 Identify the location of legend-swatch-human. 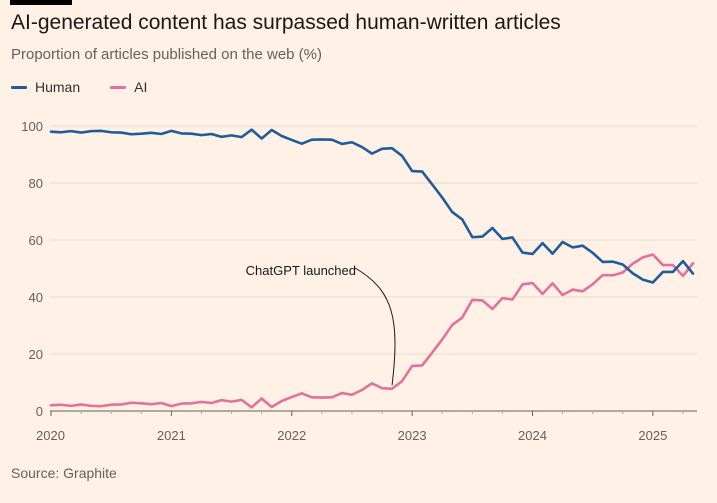
(19, 87).